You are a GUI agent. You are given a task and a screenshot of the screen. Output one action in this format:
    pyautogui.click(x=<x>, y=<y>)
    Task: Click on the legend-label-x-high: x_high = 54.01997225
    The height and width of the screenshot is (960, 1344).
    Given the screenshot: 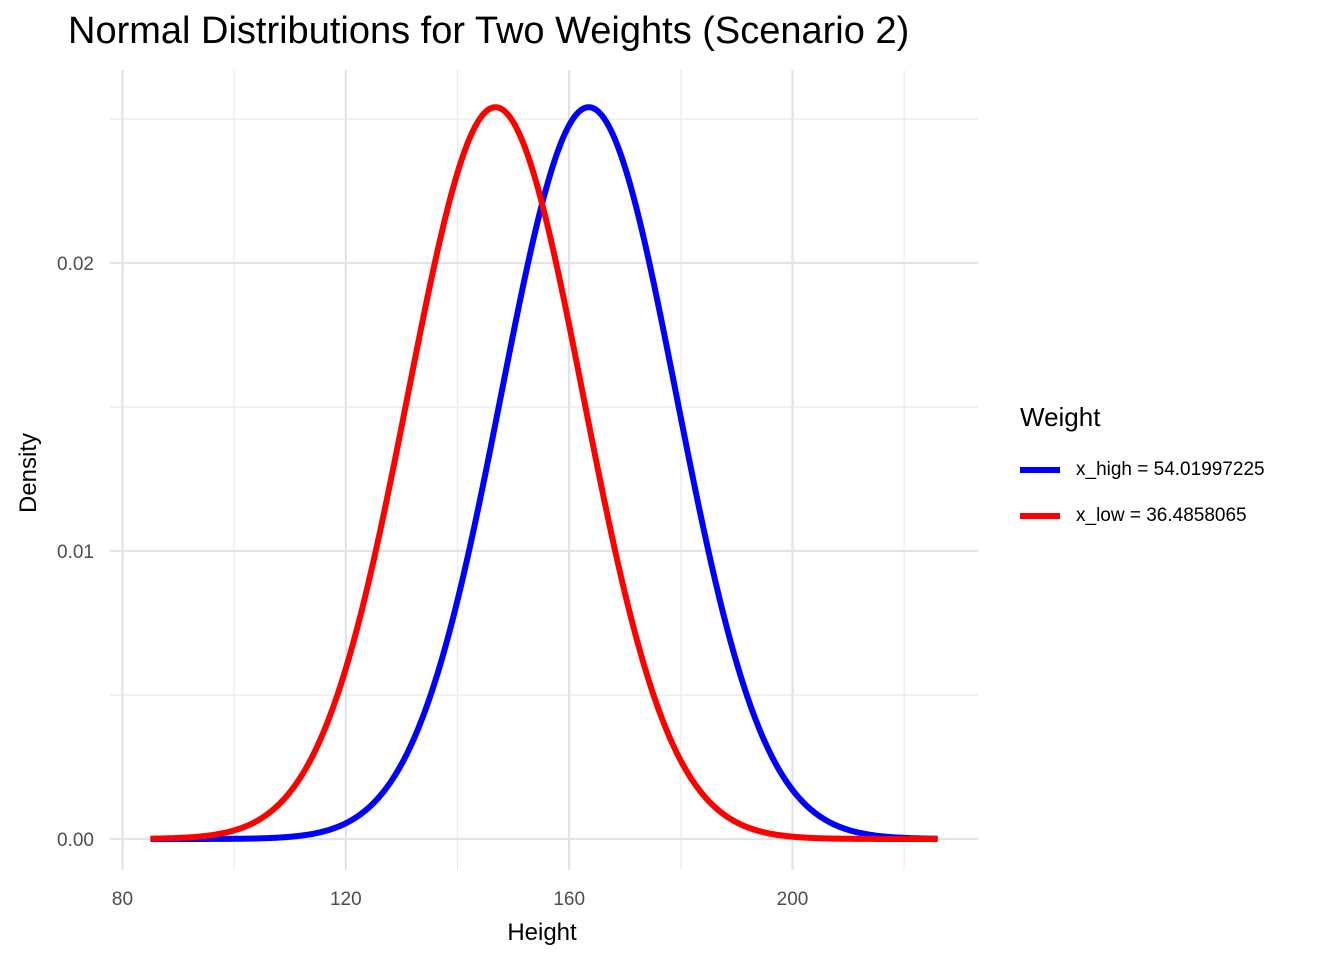 What is the action you would take?
    pyautogui.click(x=1170, y=469)
    